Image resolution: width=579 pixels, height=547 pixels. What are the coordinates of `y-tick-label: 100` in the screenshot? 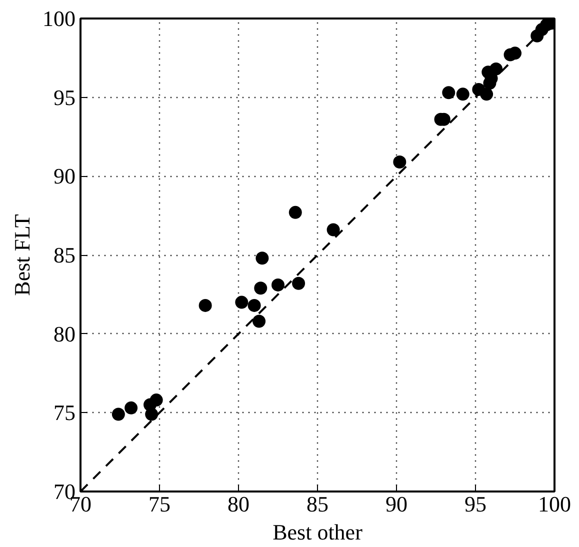 It's located at (59, 18).